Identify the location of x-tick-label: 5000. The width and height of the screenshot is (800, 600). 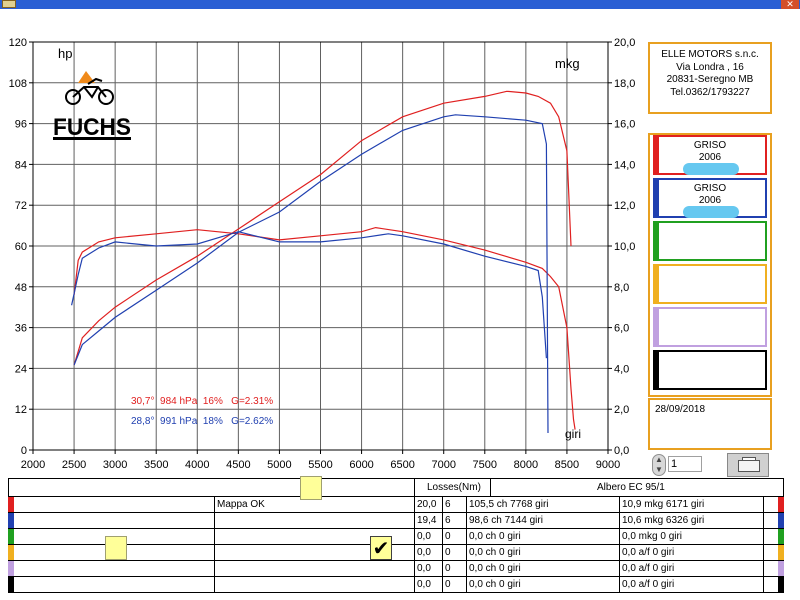
(279, 465).